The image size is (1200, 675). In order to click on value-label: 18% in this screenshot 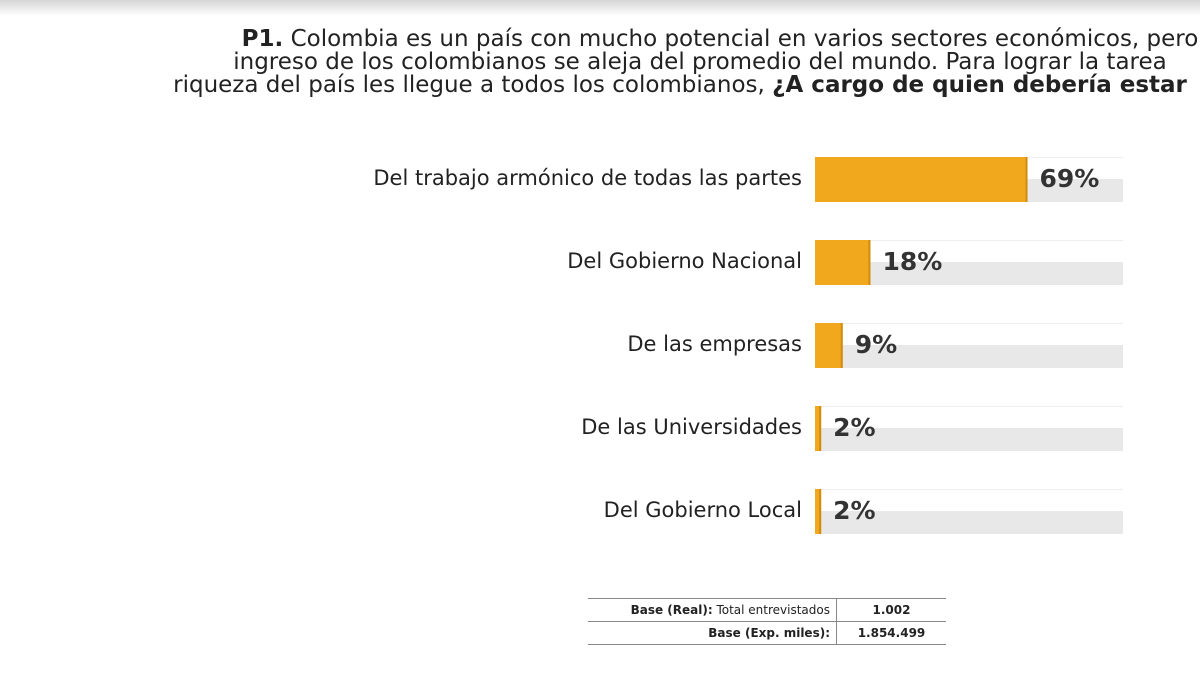, I will do `click(912, 261)`.